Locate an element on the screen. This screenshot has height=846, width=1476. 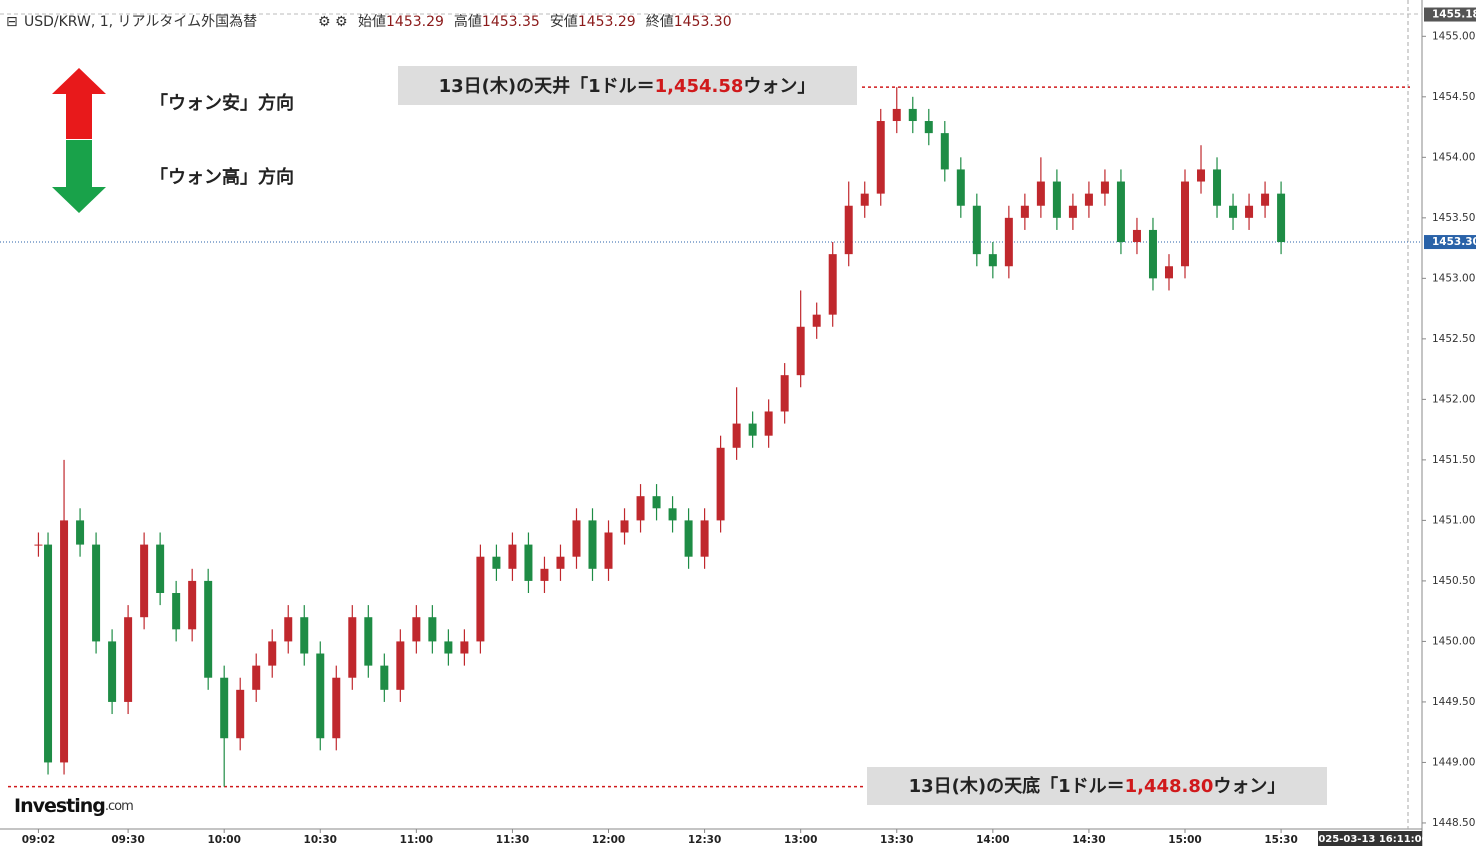
direction-label: 「ウォン高」方向 is located at coordinates (222, 177).